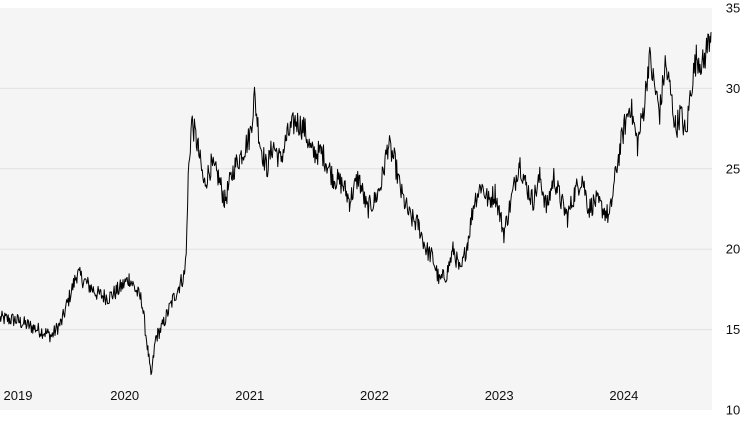 The image size is (753, 430). I want to click on x-tick-label-2023: 2023, so click(499, 395).